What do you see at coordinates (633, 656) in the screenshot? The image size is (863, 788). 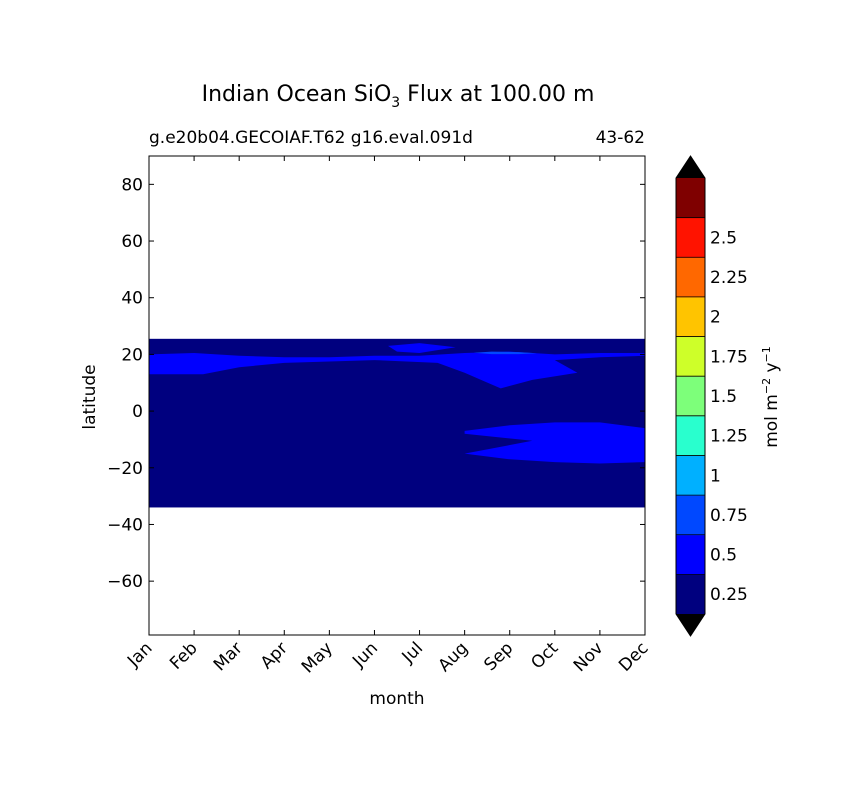 I see `x-tick-label: Dec` at bounding box center [633, 656].